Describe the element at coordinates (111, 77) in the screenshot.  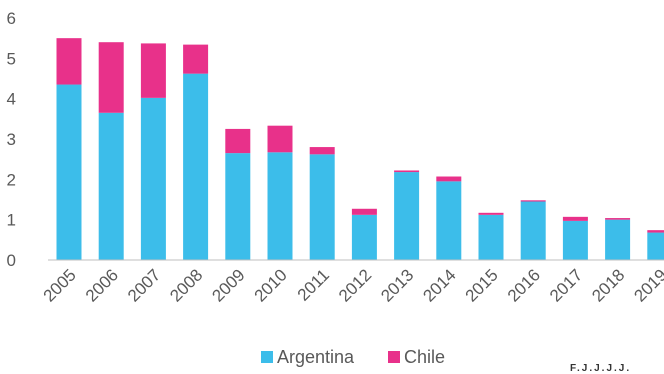
I see `bar-chile-2006` at that location.